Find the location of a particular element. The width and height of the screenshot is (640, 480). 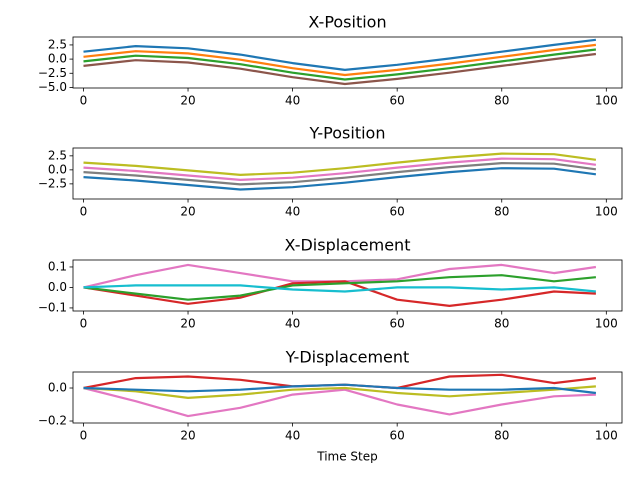

y-tick-label: −5.0 is located at coordinates (52, 87).